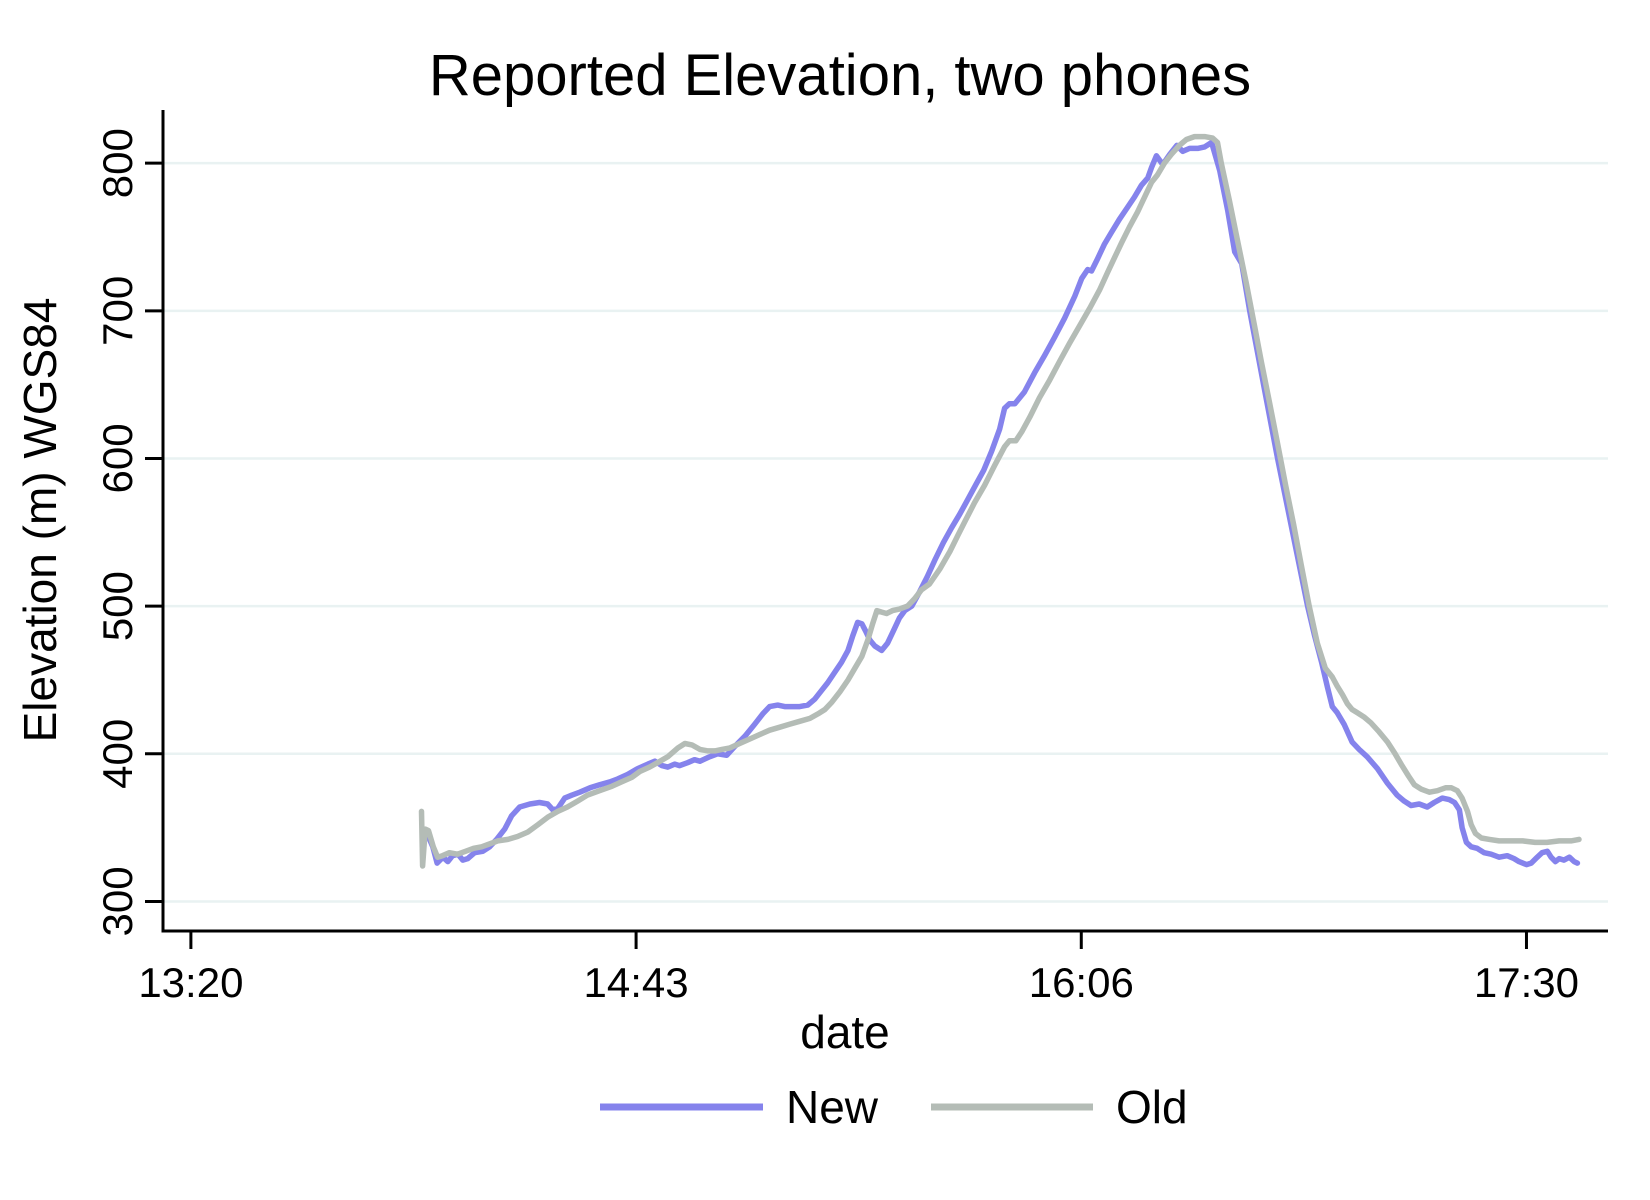 This screenshot has height=1200, width=1650. Describe the element at coordinates (845, 1032) in the screenshot. I see `x-axis-title: date` at that location.